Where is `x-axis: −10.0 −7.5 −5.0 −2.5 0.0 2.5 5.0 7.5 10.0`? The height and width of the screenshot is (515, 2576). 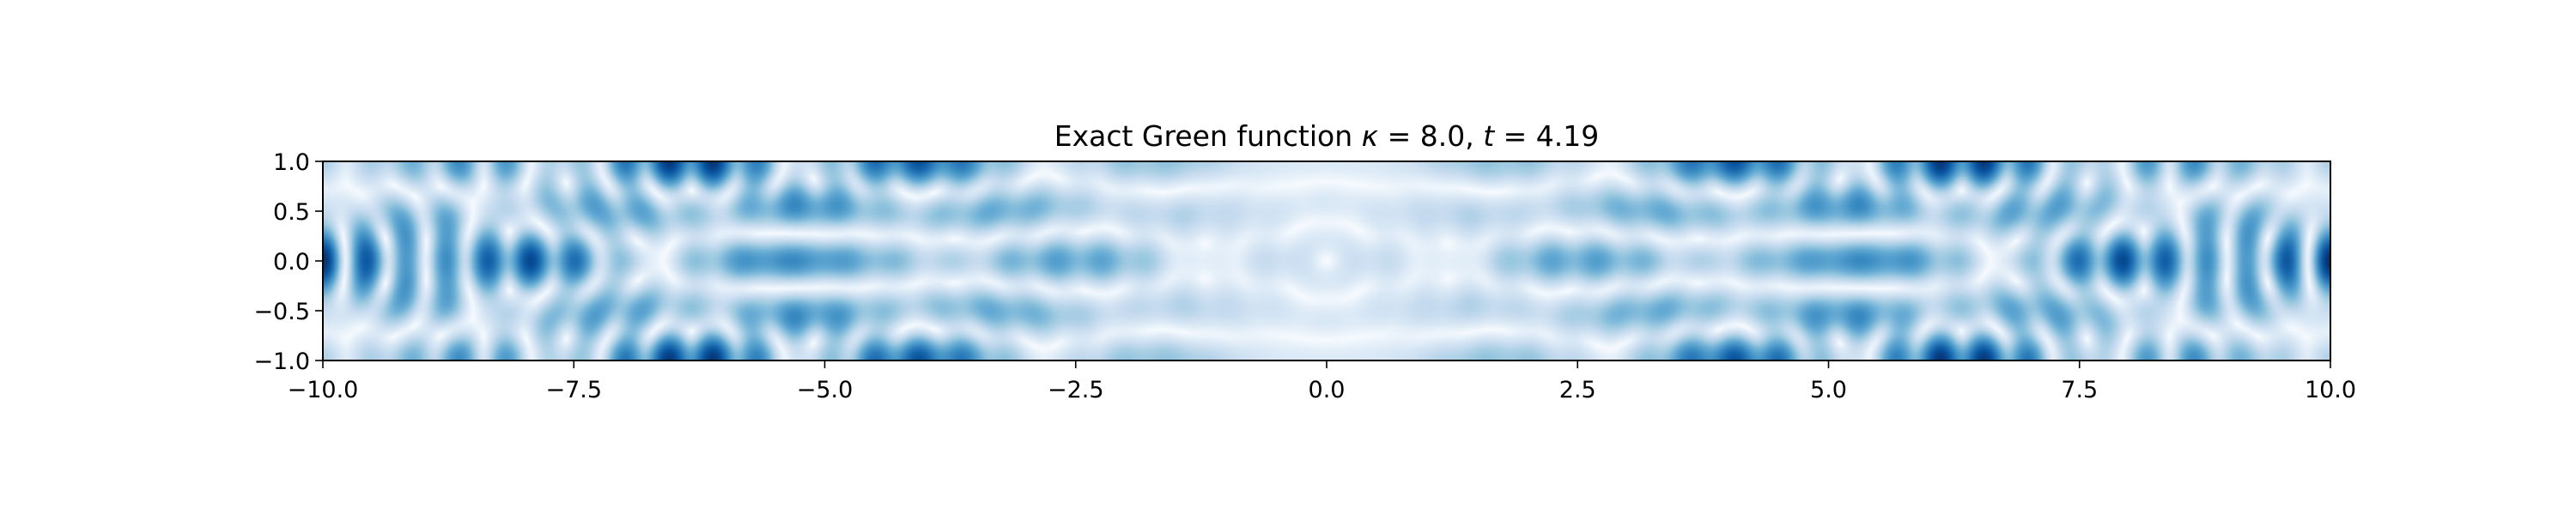
x-axis: −10.0 −7.5 −5.0 −2.5 0.0 2.5 5.0 7.5 10.0 is located at coordinates (1322, 381).